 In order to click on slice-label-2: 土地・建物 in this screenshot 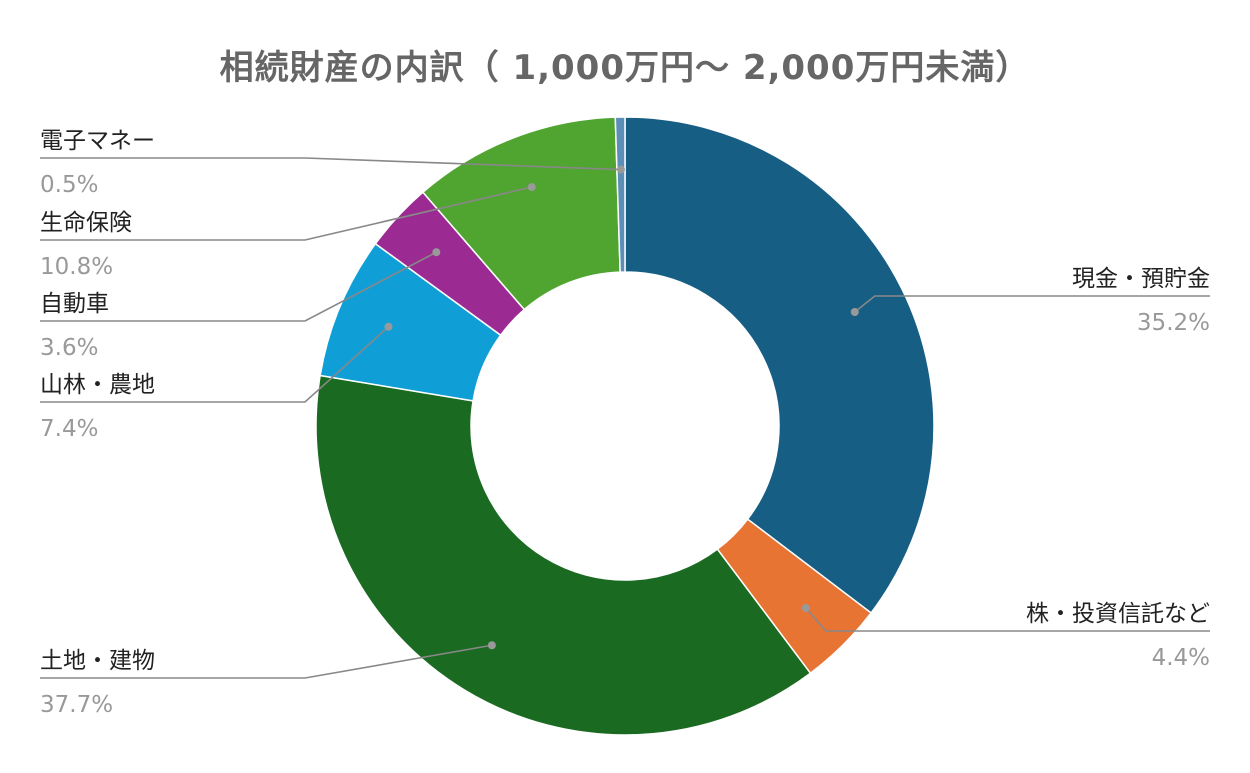, I will do `click(97, 661)`.